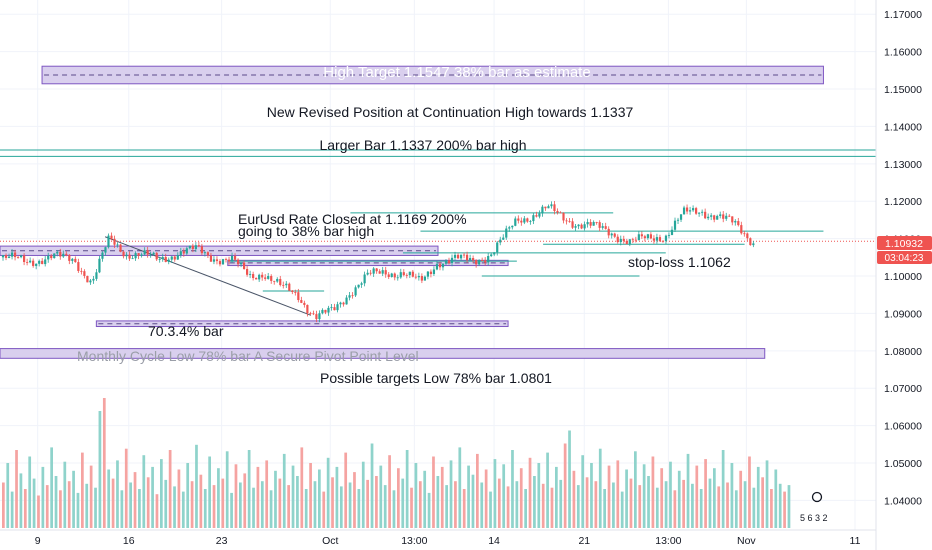 Image resolution: width=932 pixels, height=550 pixels. I want to click on y-tick-label: 1.14000, so click(903, 127).